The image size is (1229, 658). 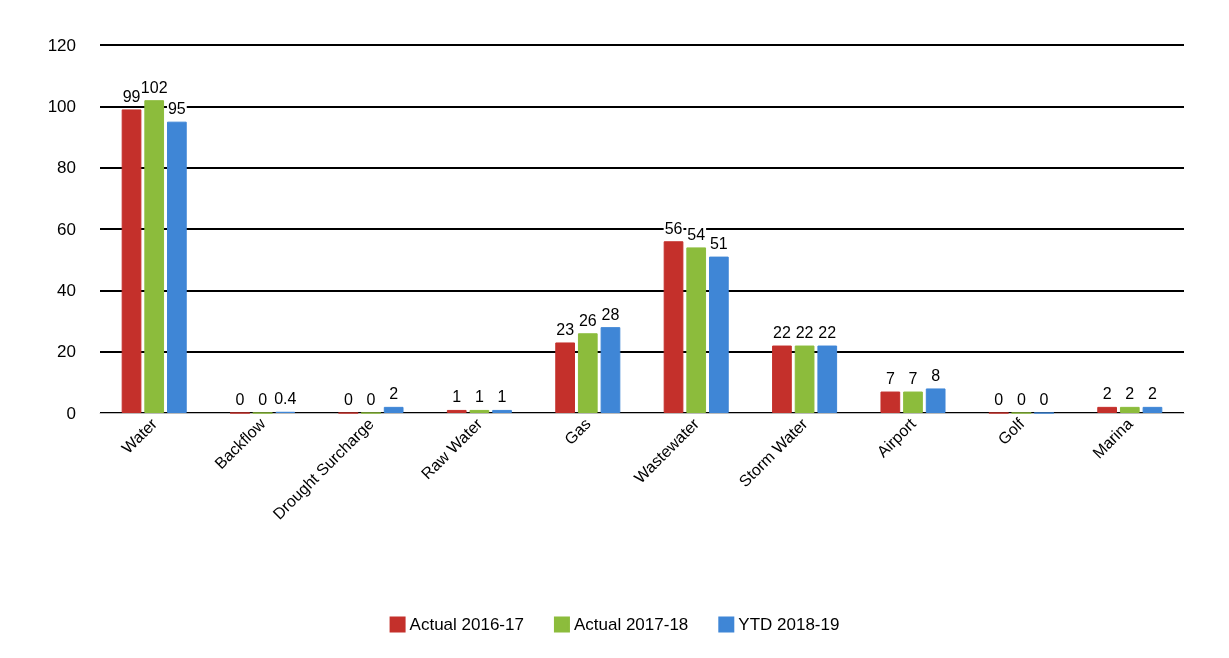 I want to click on data-label: 0.4, so click(x=285, y=399).